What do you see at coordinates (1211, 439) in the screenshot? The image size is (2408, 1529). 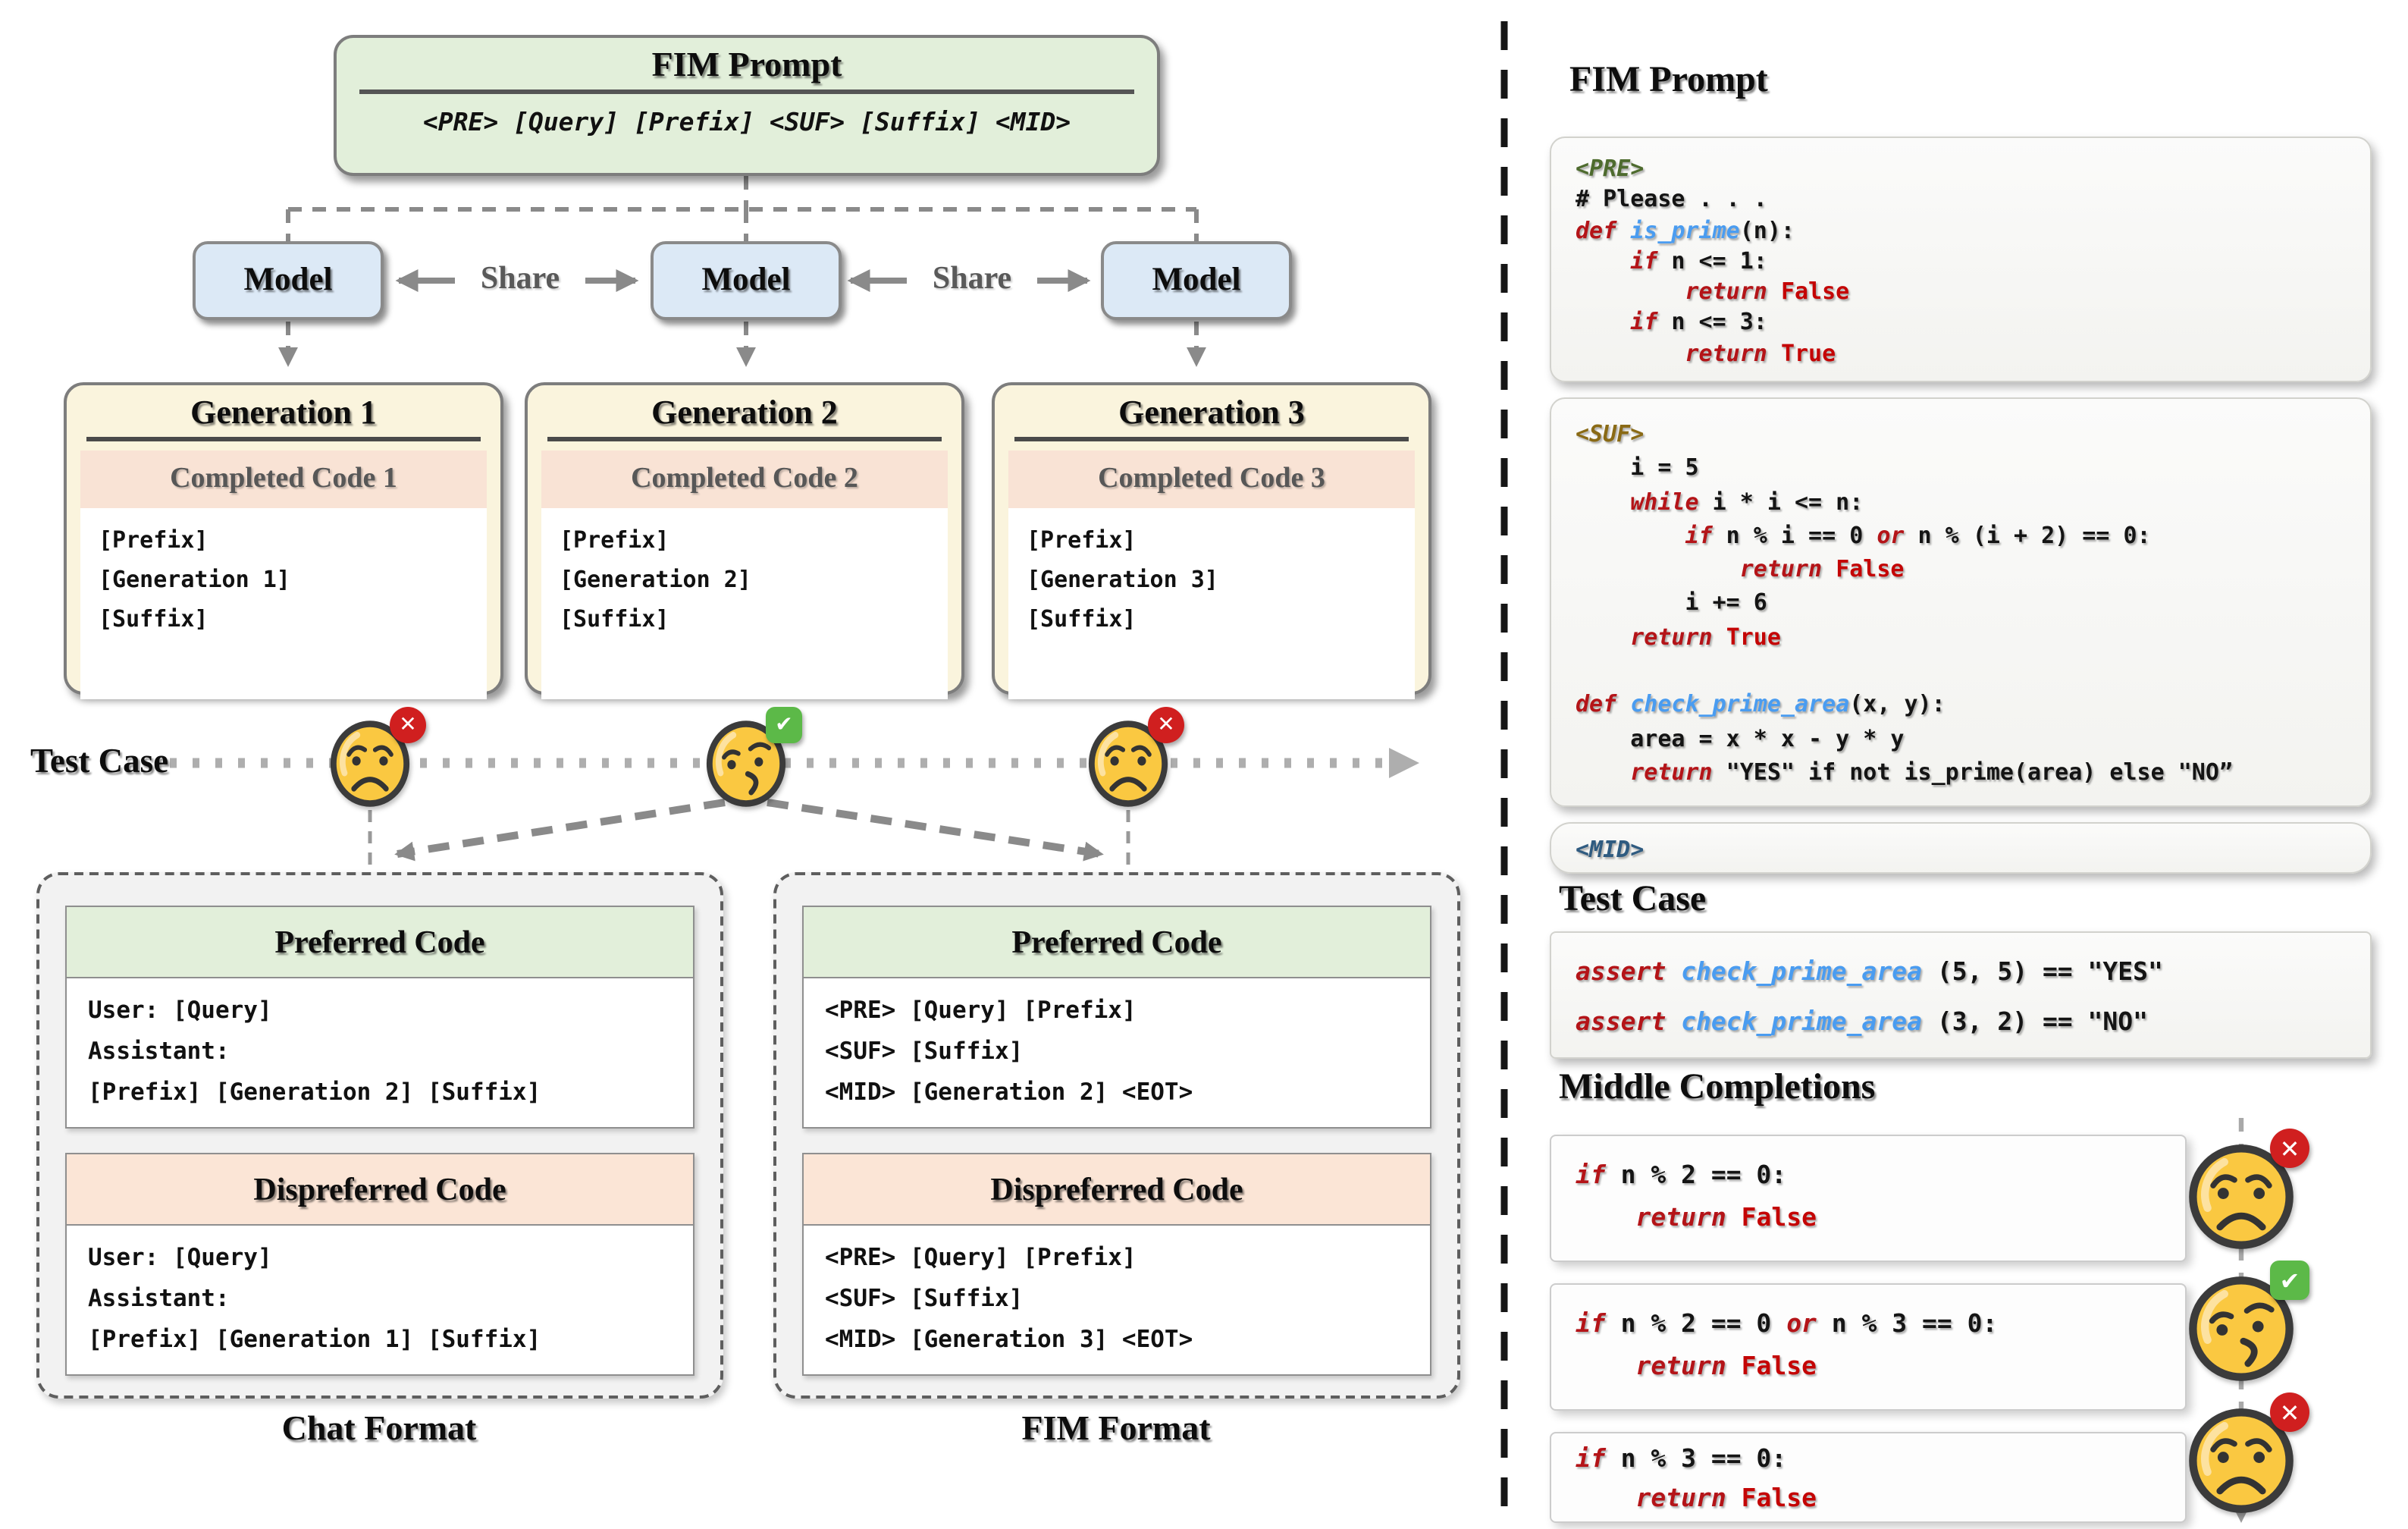 I see `generation-3-divider` at bounding box center [1211, 439].